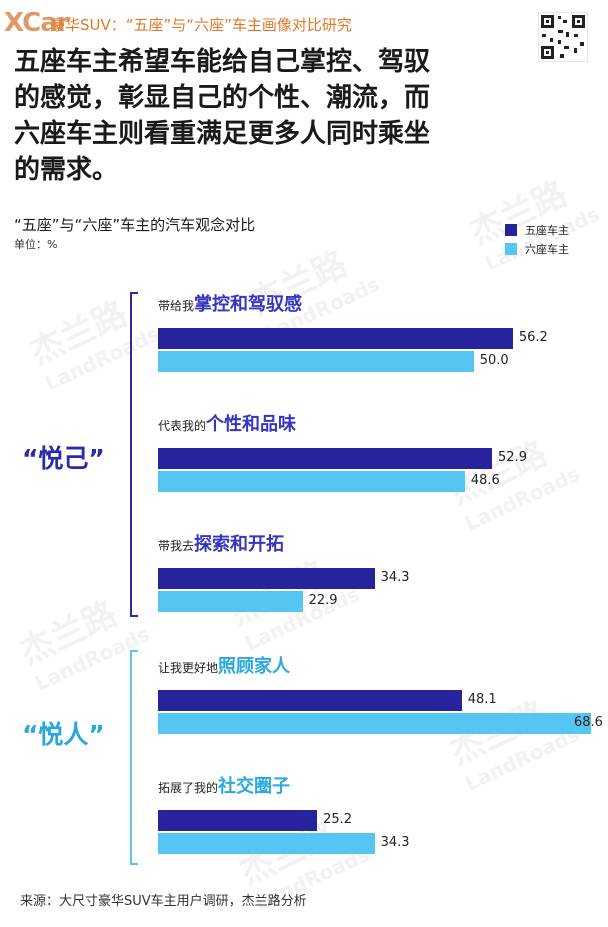 The height and width of the screenshot is (927, 608). Describe the element at coordinates (135, 225) in the screenshot. I see `chart-title: “五座”与“六座”车主的汽车观念对比` at that location.